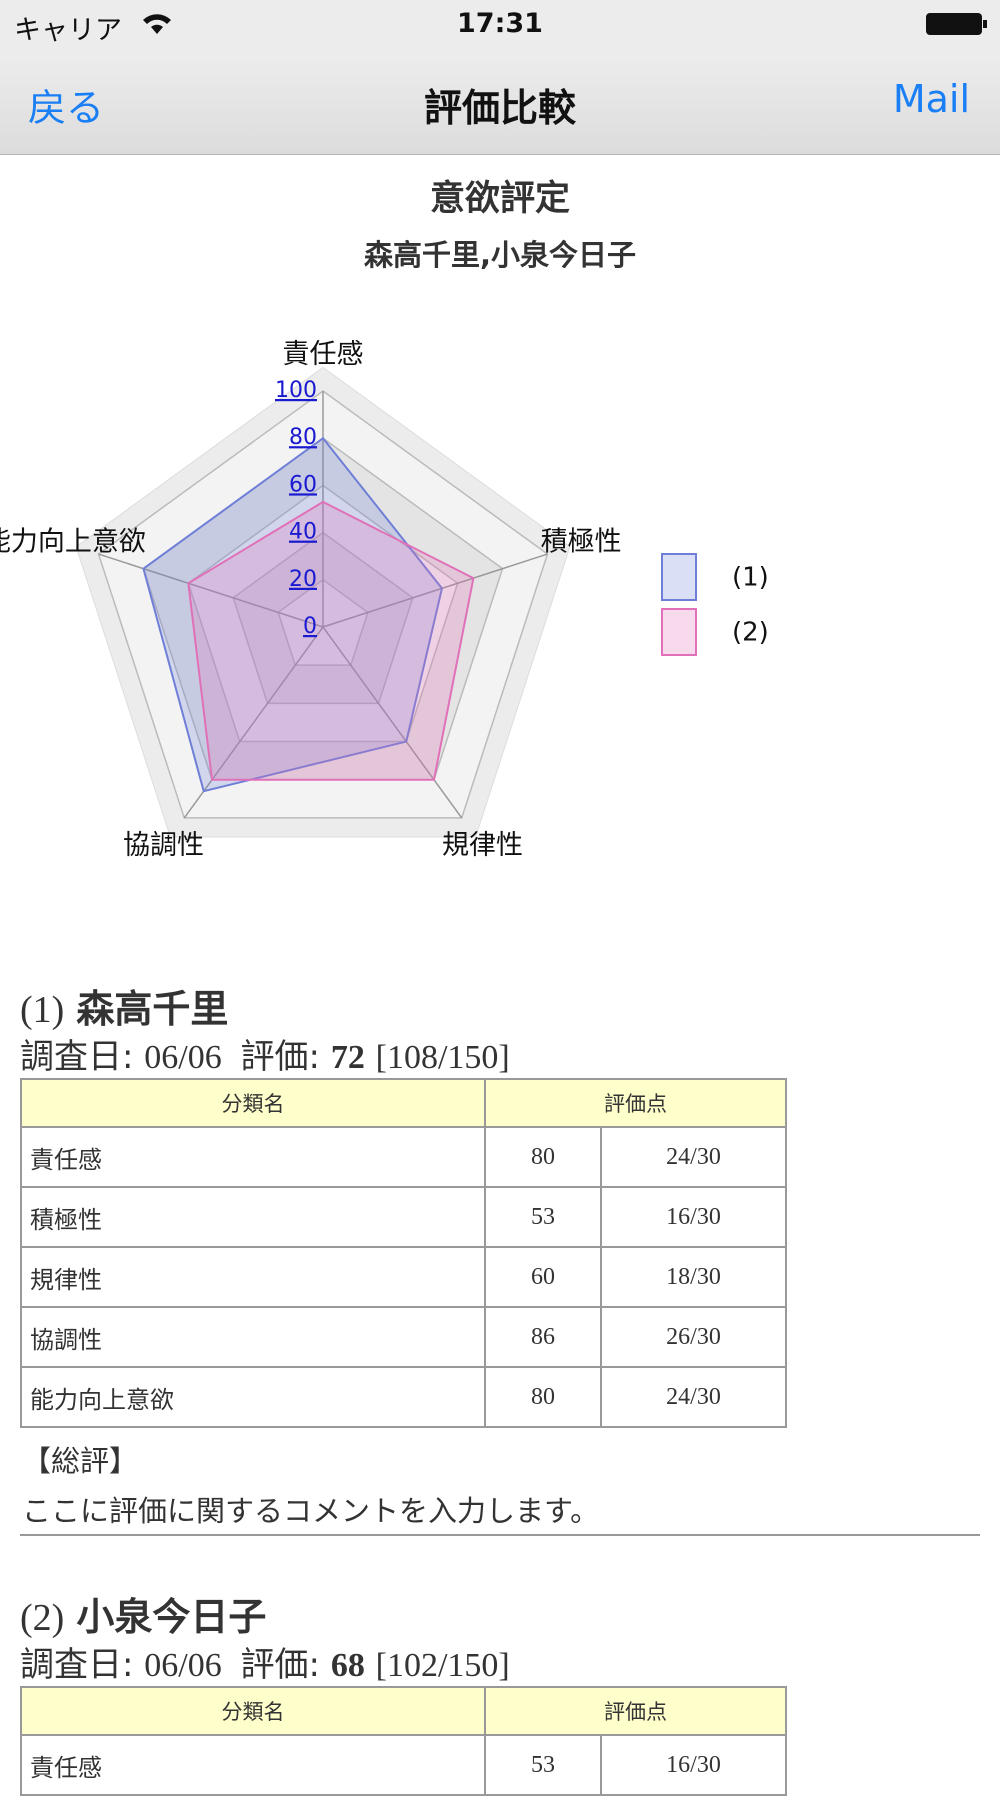  Describe the element at coordinates (68, 30) in the screenshot. I see `carrier: キャリア` at that location.